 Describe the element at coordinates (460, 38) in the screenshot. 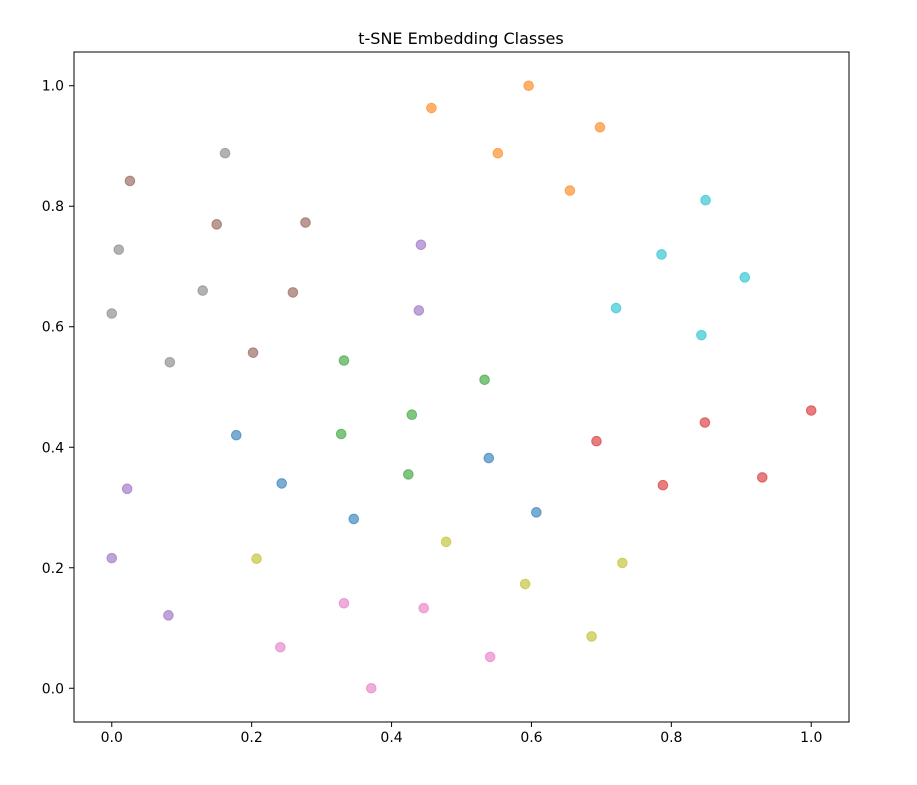

I see `chart-title: t-SNE Embedding Classes` at that location.